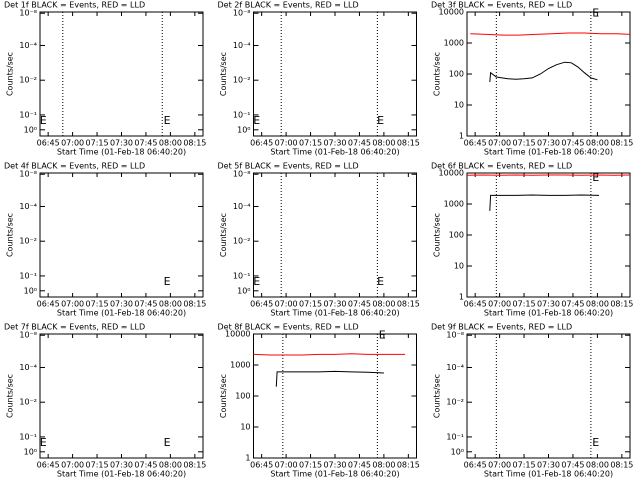 This screenshot has width=640, height=480. I want to click on chart-title: Det 4f BLACK = Events, RED = LLD, so click(74, 166).